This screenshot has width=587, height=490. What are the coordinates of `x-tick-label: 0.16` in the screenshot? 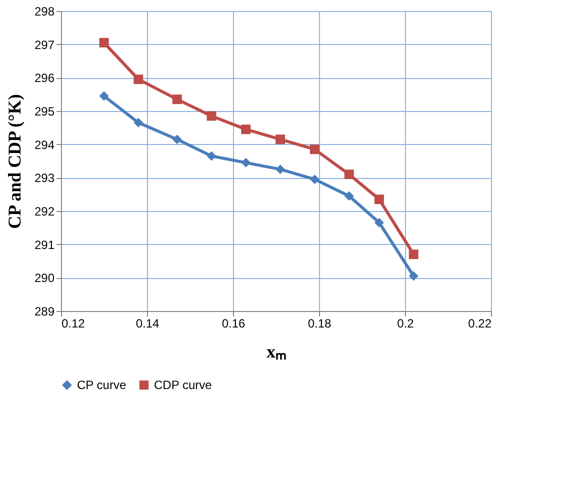 It's located at (234, 323).